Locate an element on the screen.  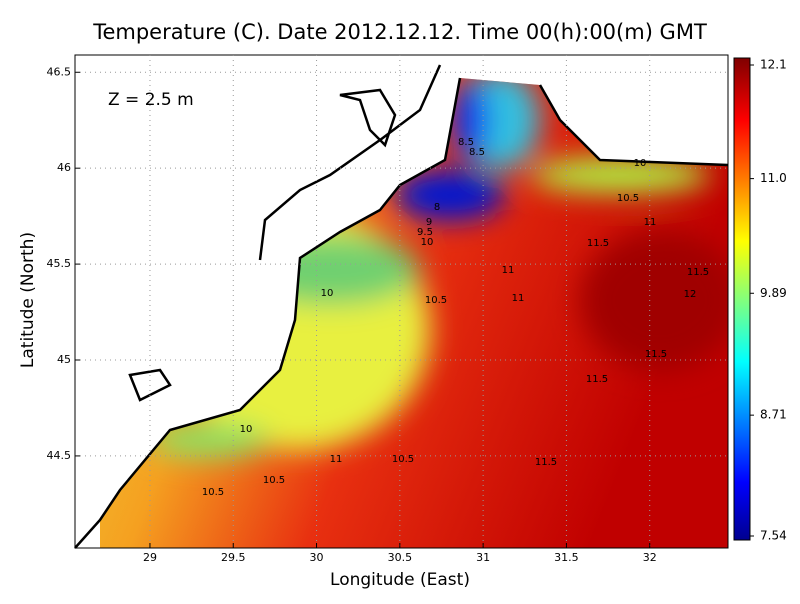
y-tick-label: 44.5 is located at coordinates (59, 455).